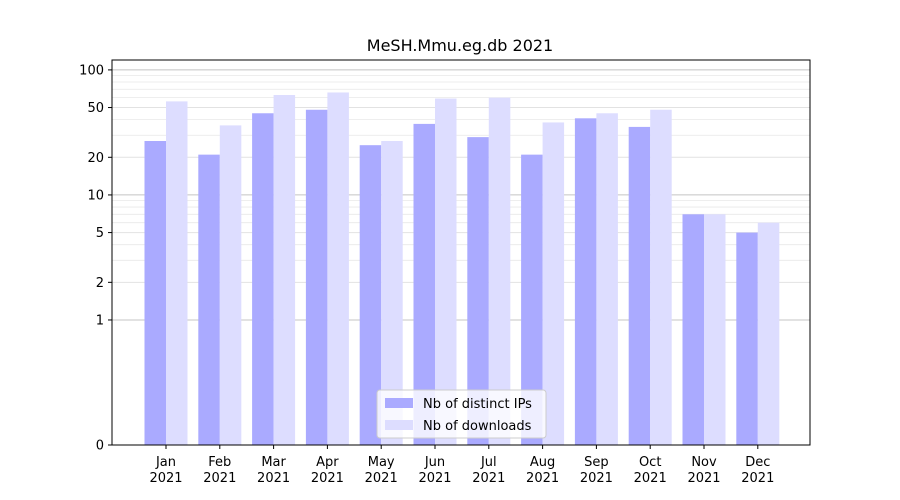  What do you see at coordinates (95, 108) in the screenshot?
I see `y-tick-label: 50` at bounding box center [95, 108].